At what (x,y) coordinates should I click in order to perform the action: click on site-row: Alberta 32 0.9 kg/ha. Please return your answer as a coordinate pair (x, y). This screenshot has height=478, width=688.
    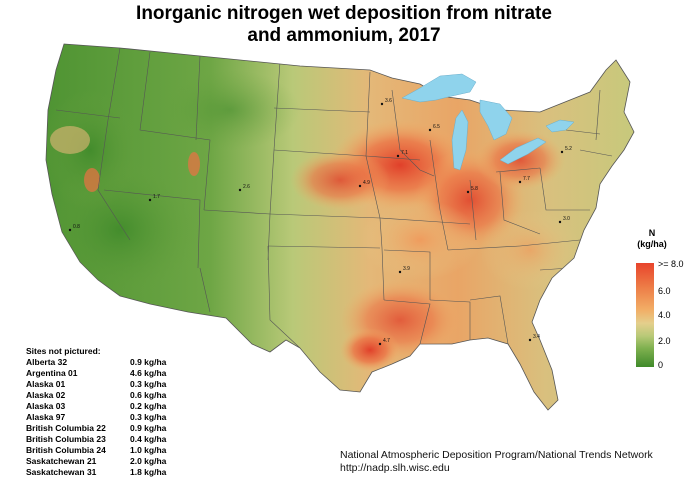
    Looking at the image, I should click on (96, 362).